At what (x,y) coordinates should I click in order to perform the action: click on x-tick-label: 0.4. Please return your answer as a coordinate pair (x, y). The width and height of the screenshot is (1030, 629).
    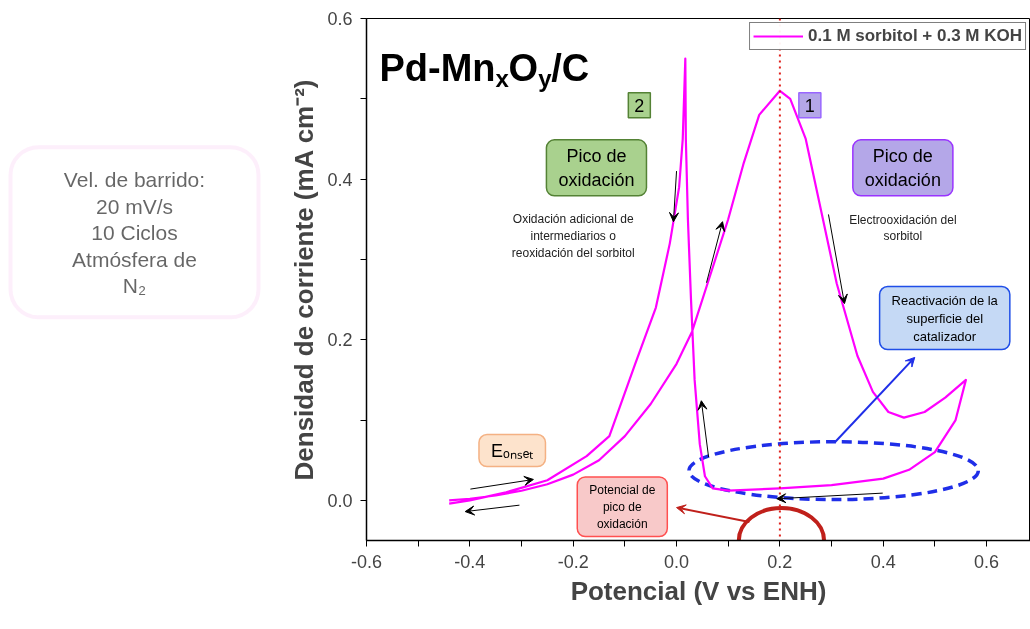
    Looking at the image, I should click on (883, 561).